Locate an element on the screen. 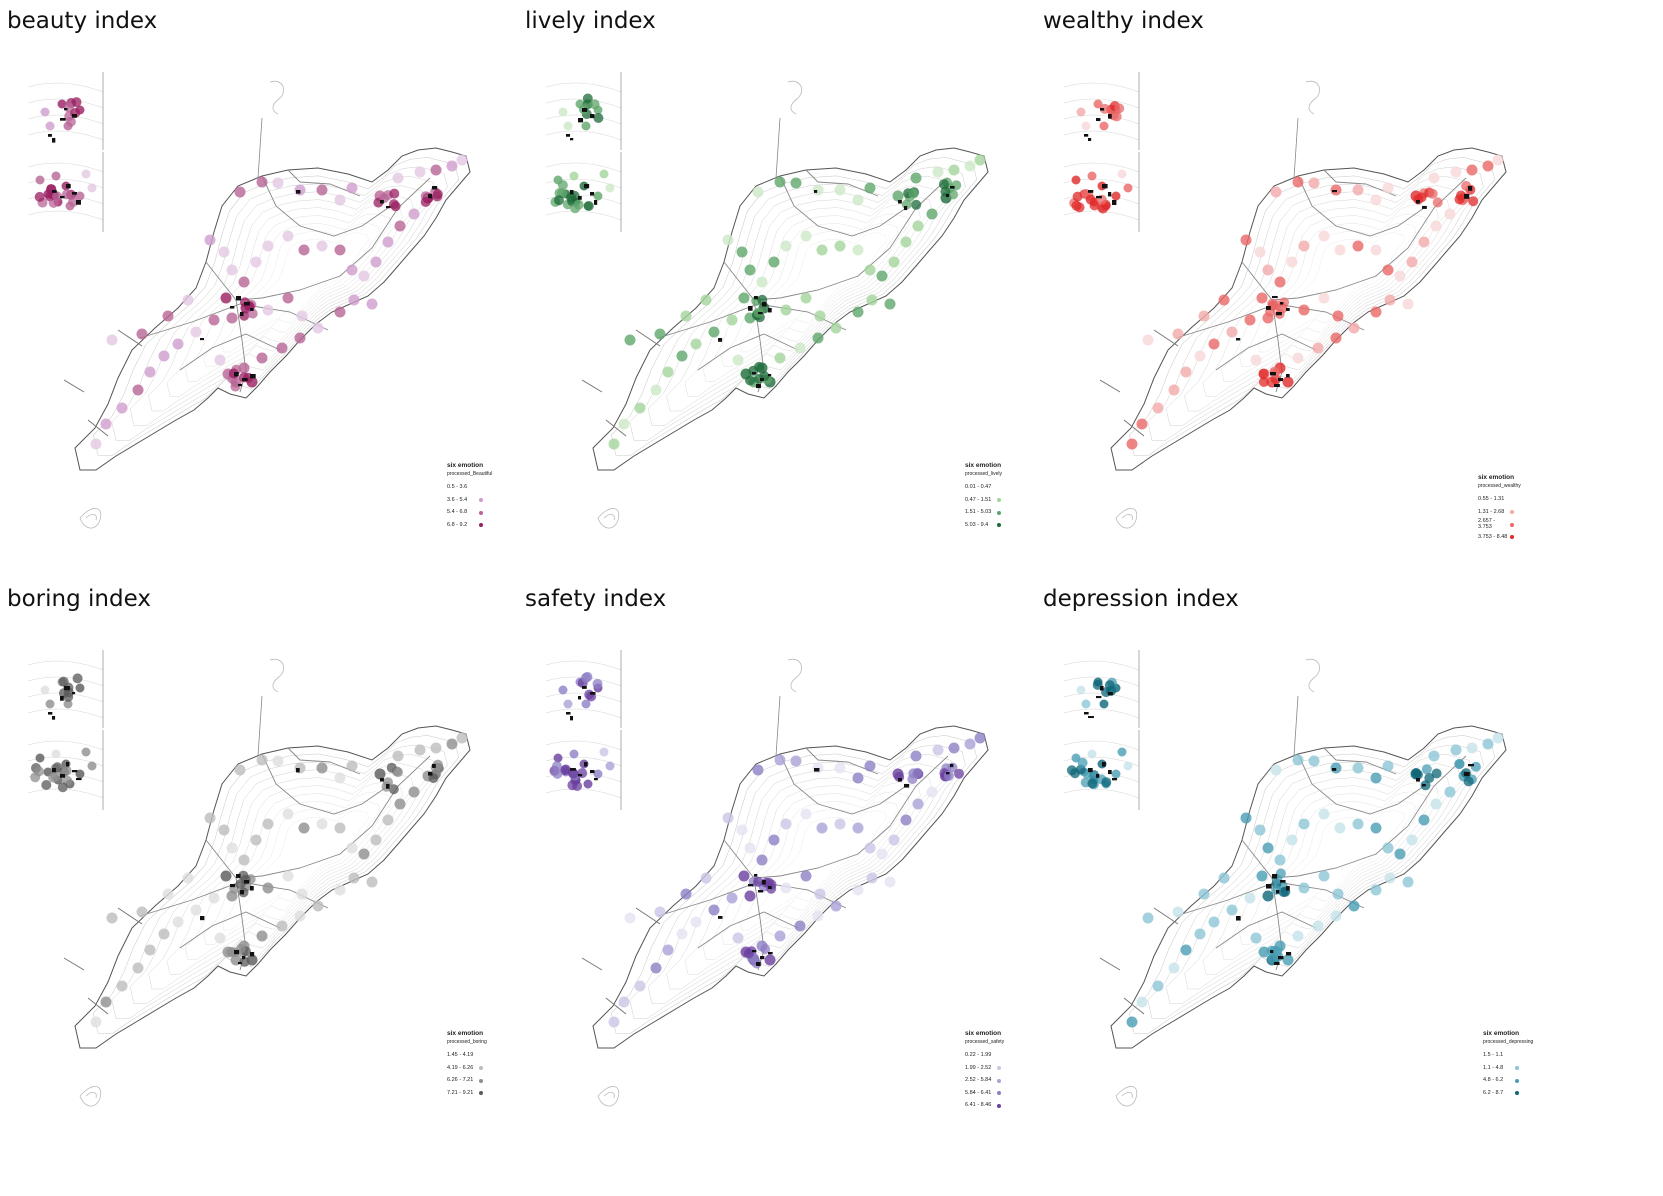  panel-title: lively index is located at coordinates (590, 21).